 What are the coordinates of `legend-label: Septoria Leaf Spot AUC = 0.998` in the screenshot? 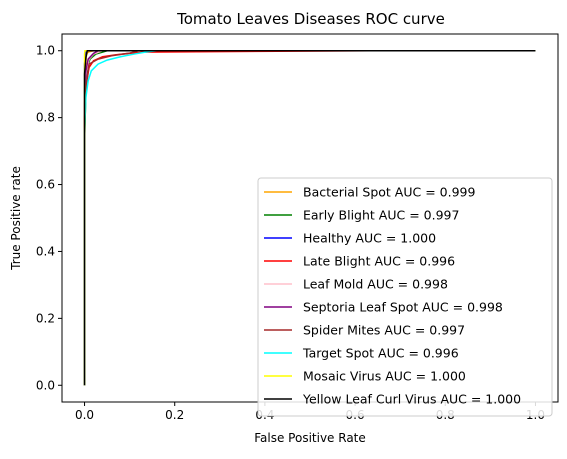 It's located at (403, 307).